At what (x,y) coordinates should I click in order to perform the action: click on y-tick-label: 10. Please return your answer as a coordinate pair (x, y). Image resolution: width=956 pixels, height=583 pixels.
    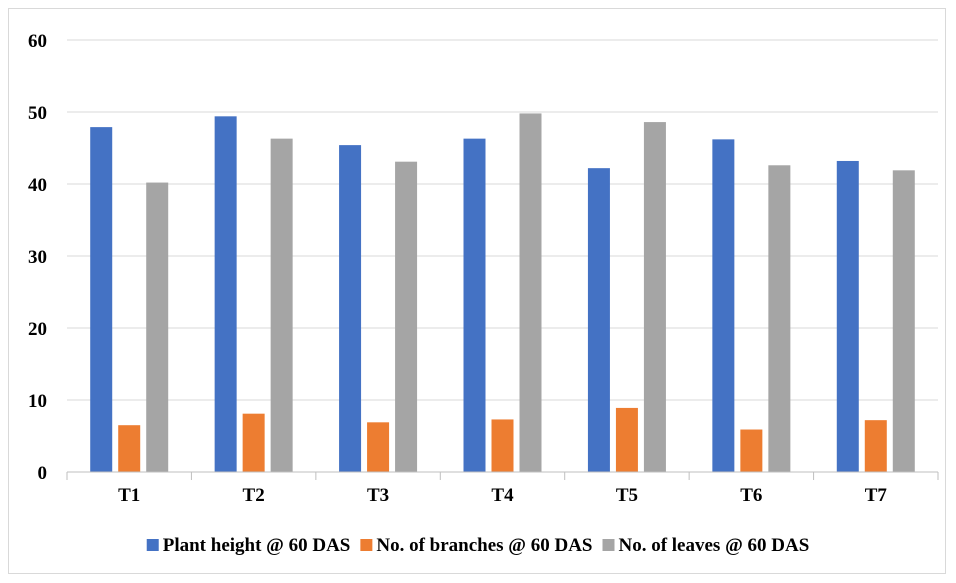
    Looking at the image, I should click on (37, 401).